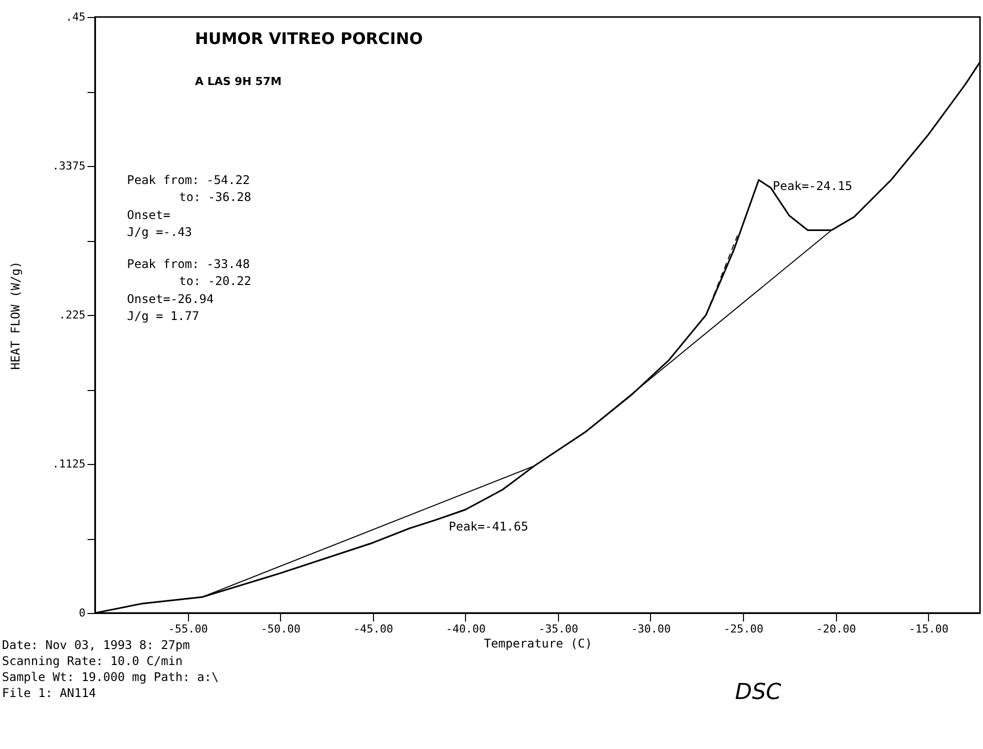 This screenshot has height=749, width=983. What do you see at coordinates (558, 629) in the screenshot?
I see `x-tick-label: -35.00` at bounding box center [558, 629].